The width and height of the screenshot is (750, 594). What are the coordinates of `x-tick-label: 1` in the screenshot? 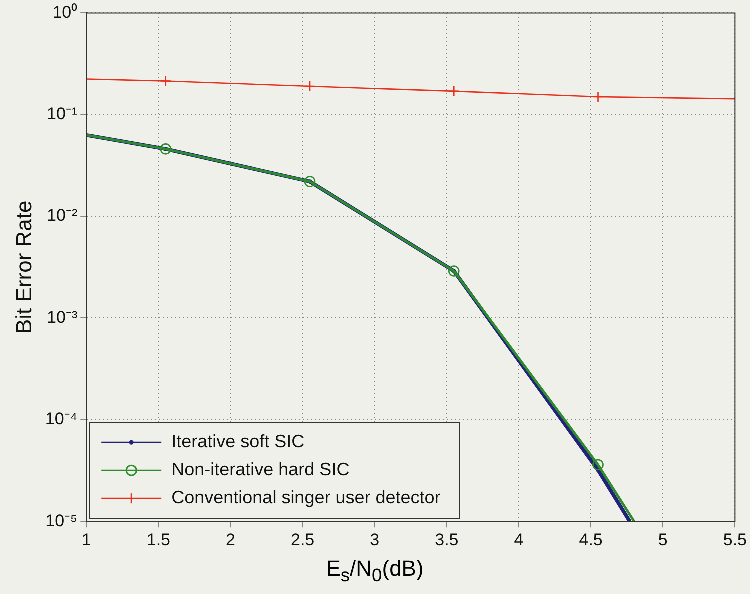 It's located at (87, 540).